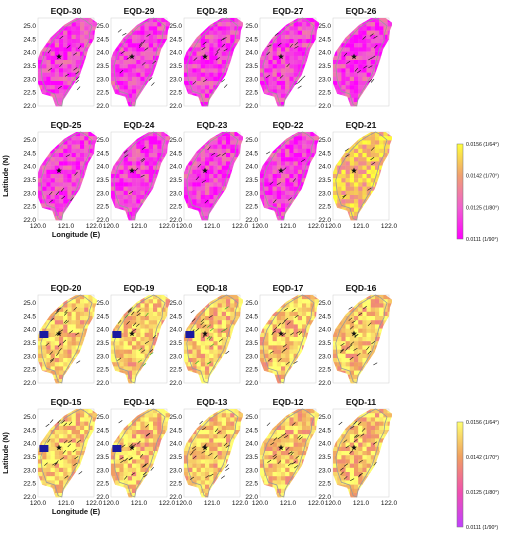 The height and width of the screenshot is (550, 514). I want to click on x-tick-label: 122.0, so click(316, 226).